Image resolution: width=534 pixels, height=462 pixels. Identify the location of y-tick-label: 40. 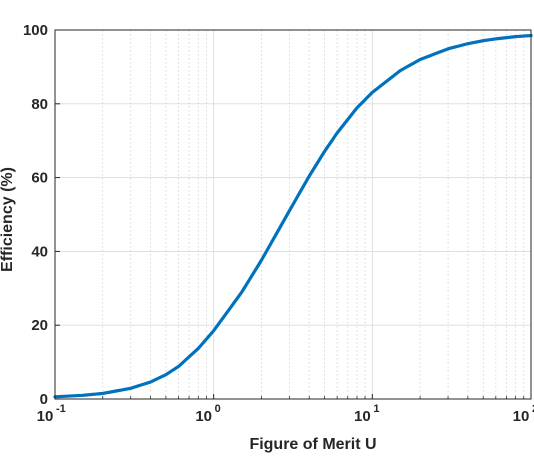
(39, 251).